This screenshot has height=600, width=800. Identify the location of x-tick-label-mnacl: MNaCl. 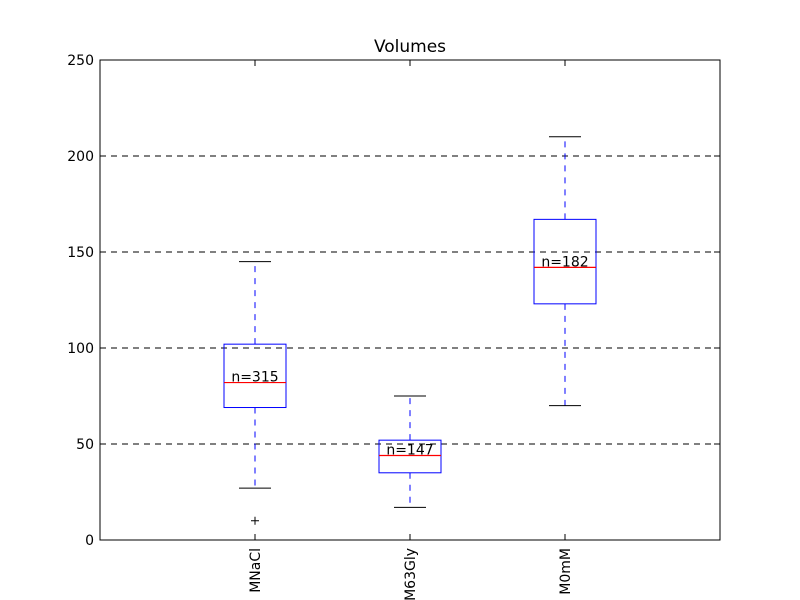
(256, 570).